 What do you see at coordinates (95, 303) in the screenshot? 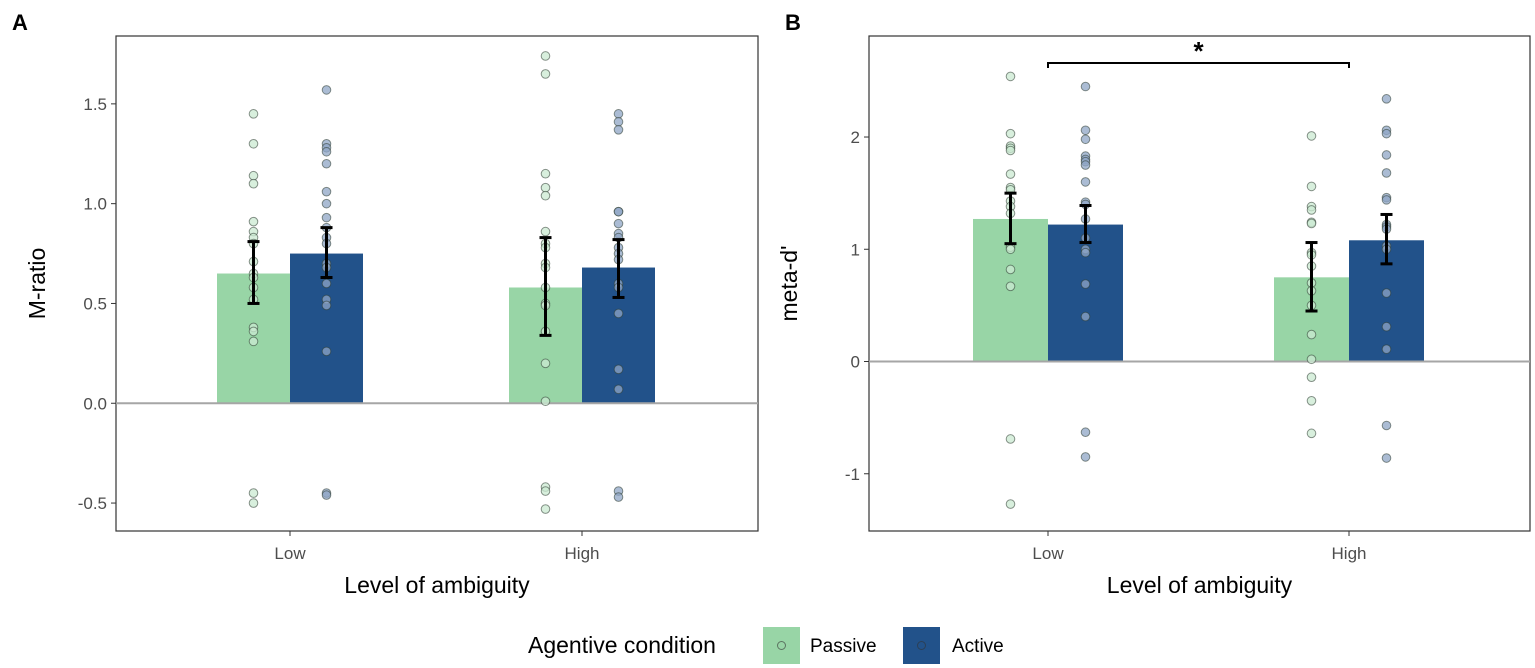
I see `y-tick-label: 0.5` at bounding box center [95, 303].